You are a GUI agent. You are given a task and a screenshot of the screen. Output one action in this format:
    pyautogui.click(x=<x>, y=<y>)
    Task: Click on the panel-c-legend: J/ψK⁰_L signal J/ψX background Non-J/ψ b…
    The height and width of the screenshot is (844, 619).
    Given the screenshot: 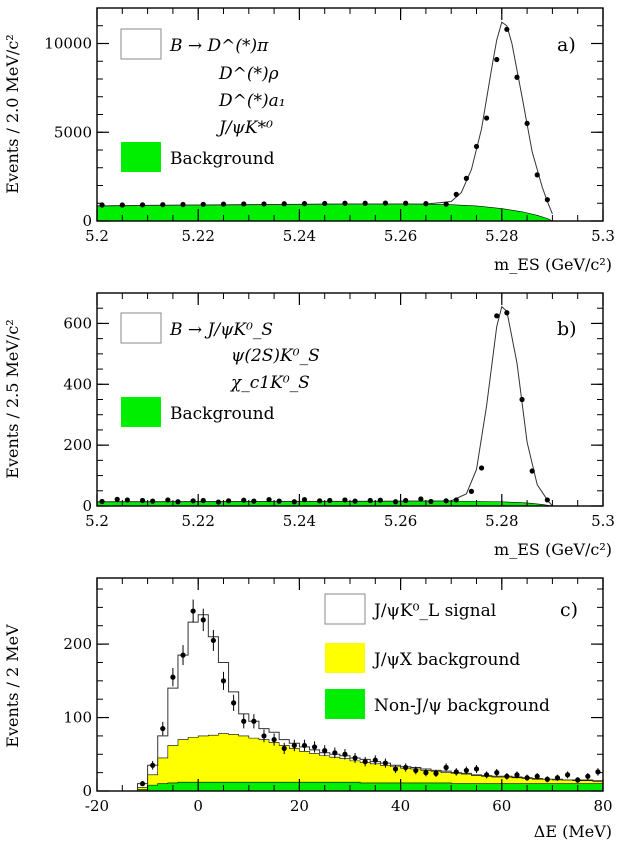 What is the action you would take?
    pyautogui.click(x=437, y=656)
    